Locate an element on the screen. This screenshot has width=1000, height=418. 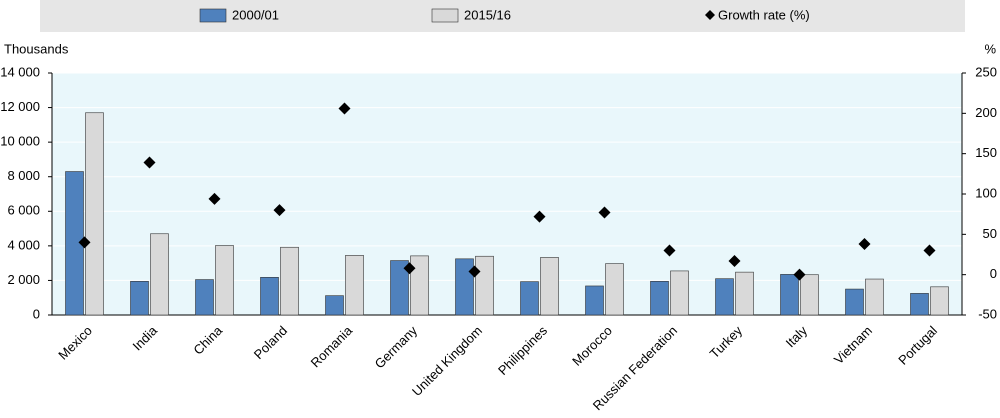
x-tick-label: Portugal is located at coordinates (917, 345).